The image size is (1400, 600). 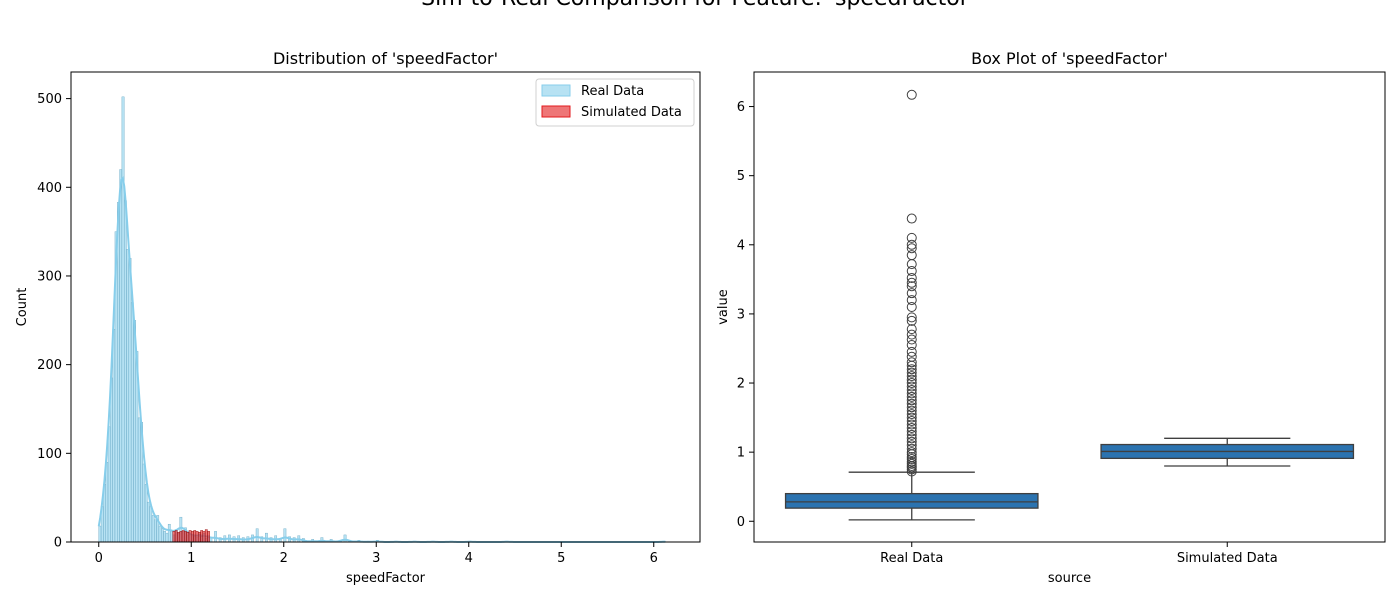 What do you see at coordinates (1227, 558) in the screenshot?
I see `boxplot-x-tick-label: Simulated Data` at bounding box center [1227, 558].